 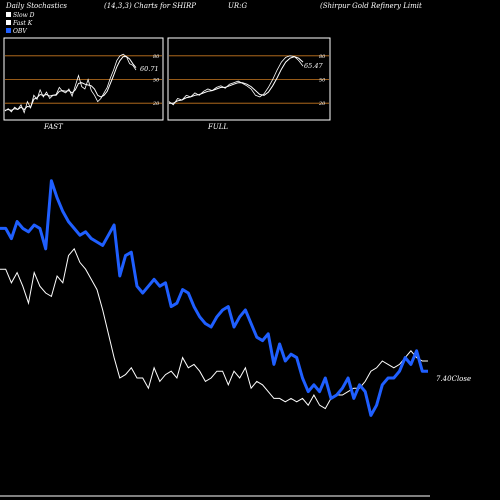 I want to click on fast-panel-label: FAST, so click(x=53, y=127).